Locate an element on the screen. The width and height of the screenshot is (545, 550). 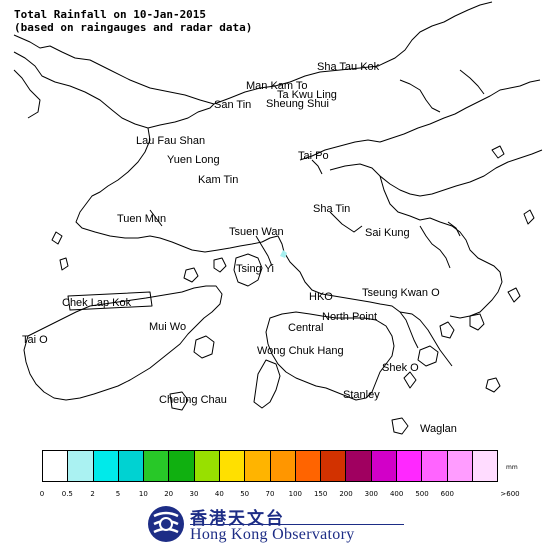
place-label-man-kam-to: Man Kam To is located at coordinates (277, 86).